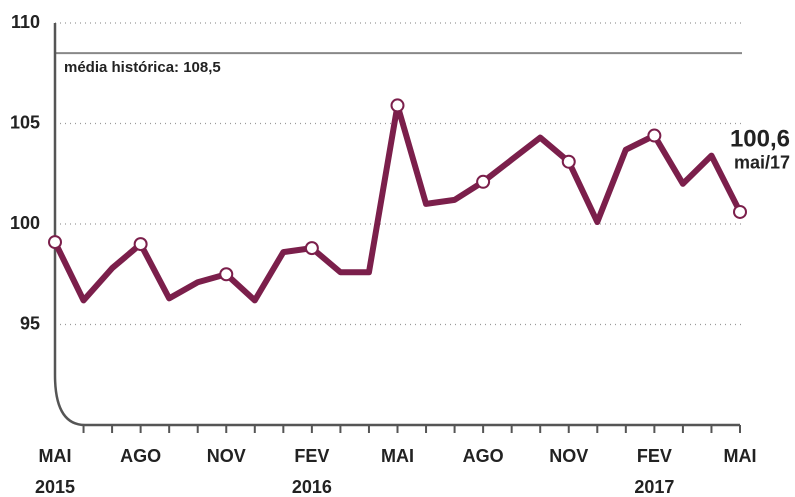 This screenshot has height=497, width=795. I want to click on year-label: 2016, so click(312, 487).